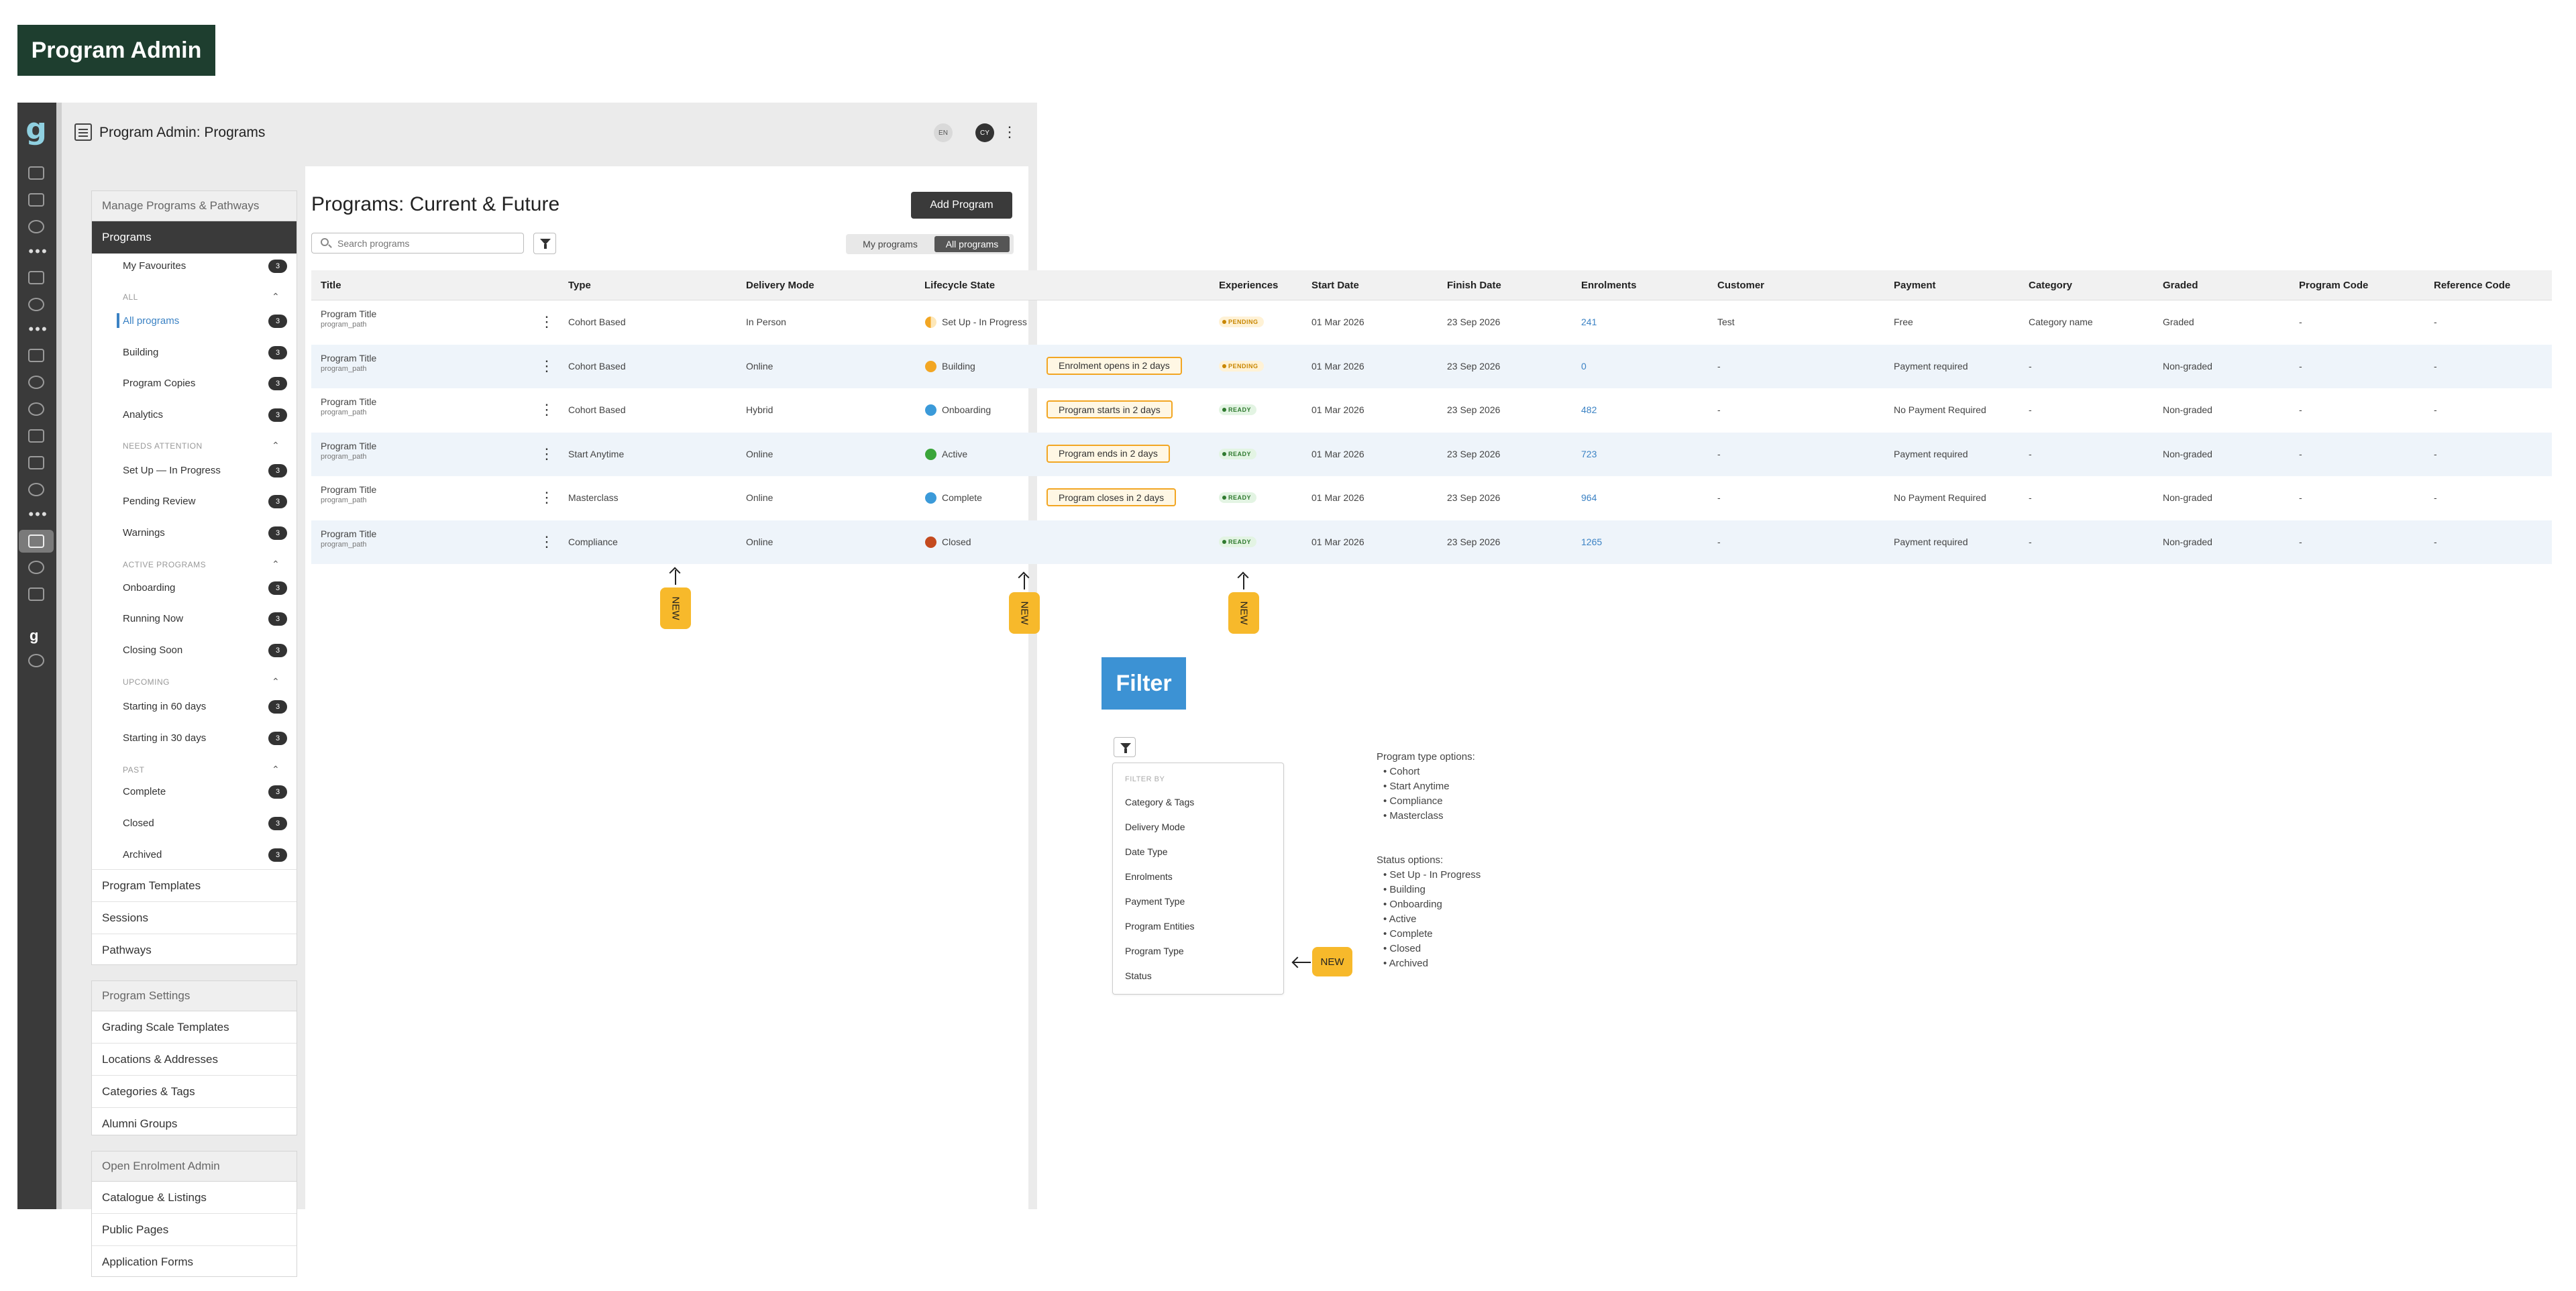 The width and height of the screenshot is (2576, 1291). I want to click on column-header: Title, so click(331, 285).